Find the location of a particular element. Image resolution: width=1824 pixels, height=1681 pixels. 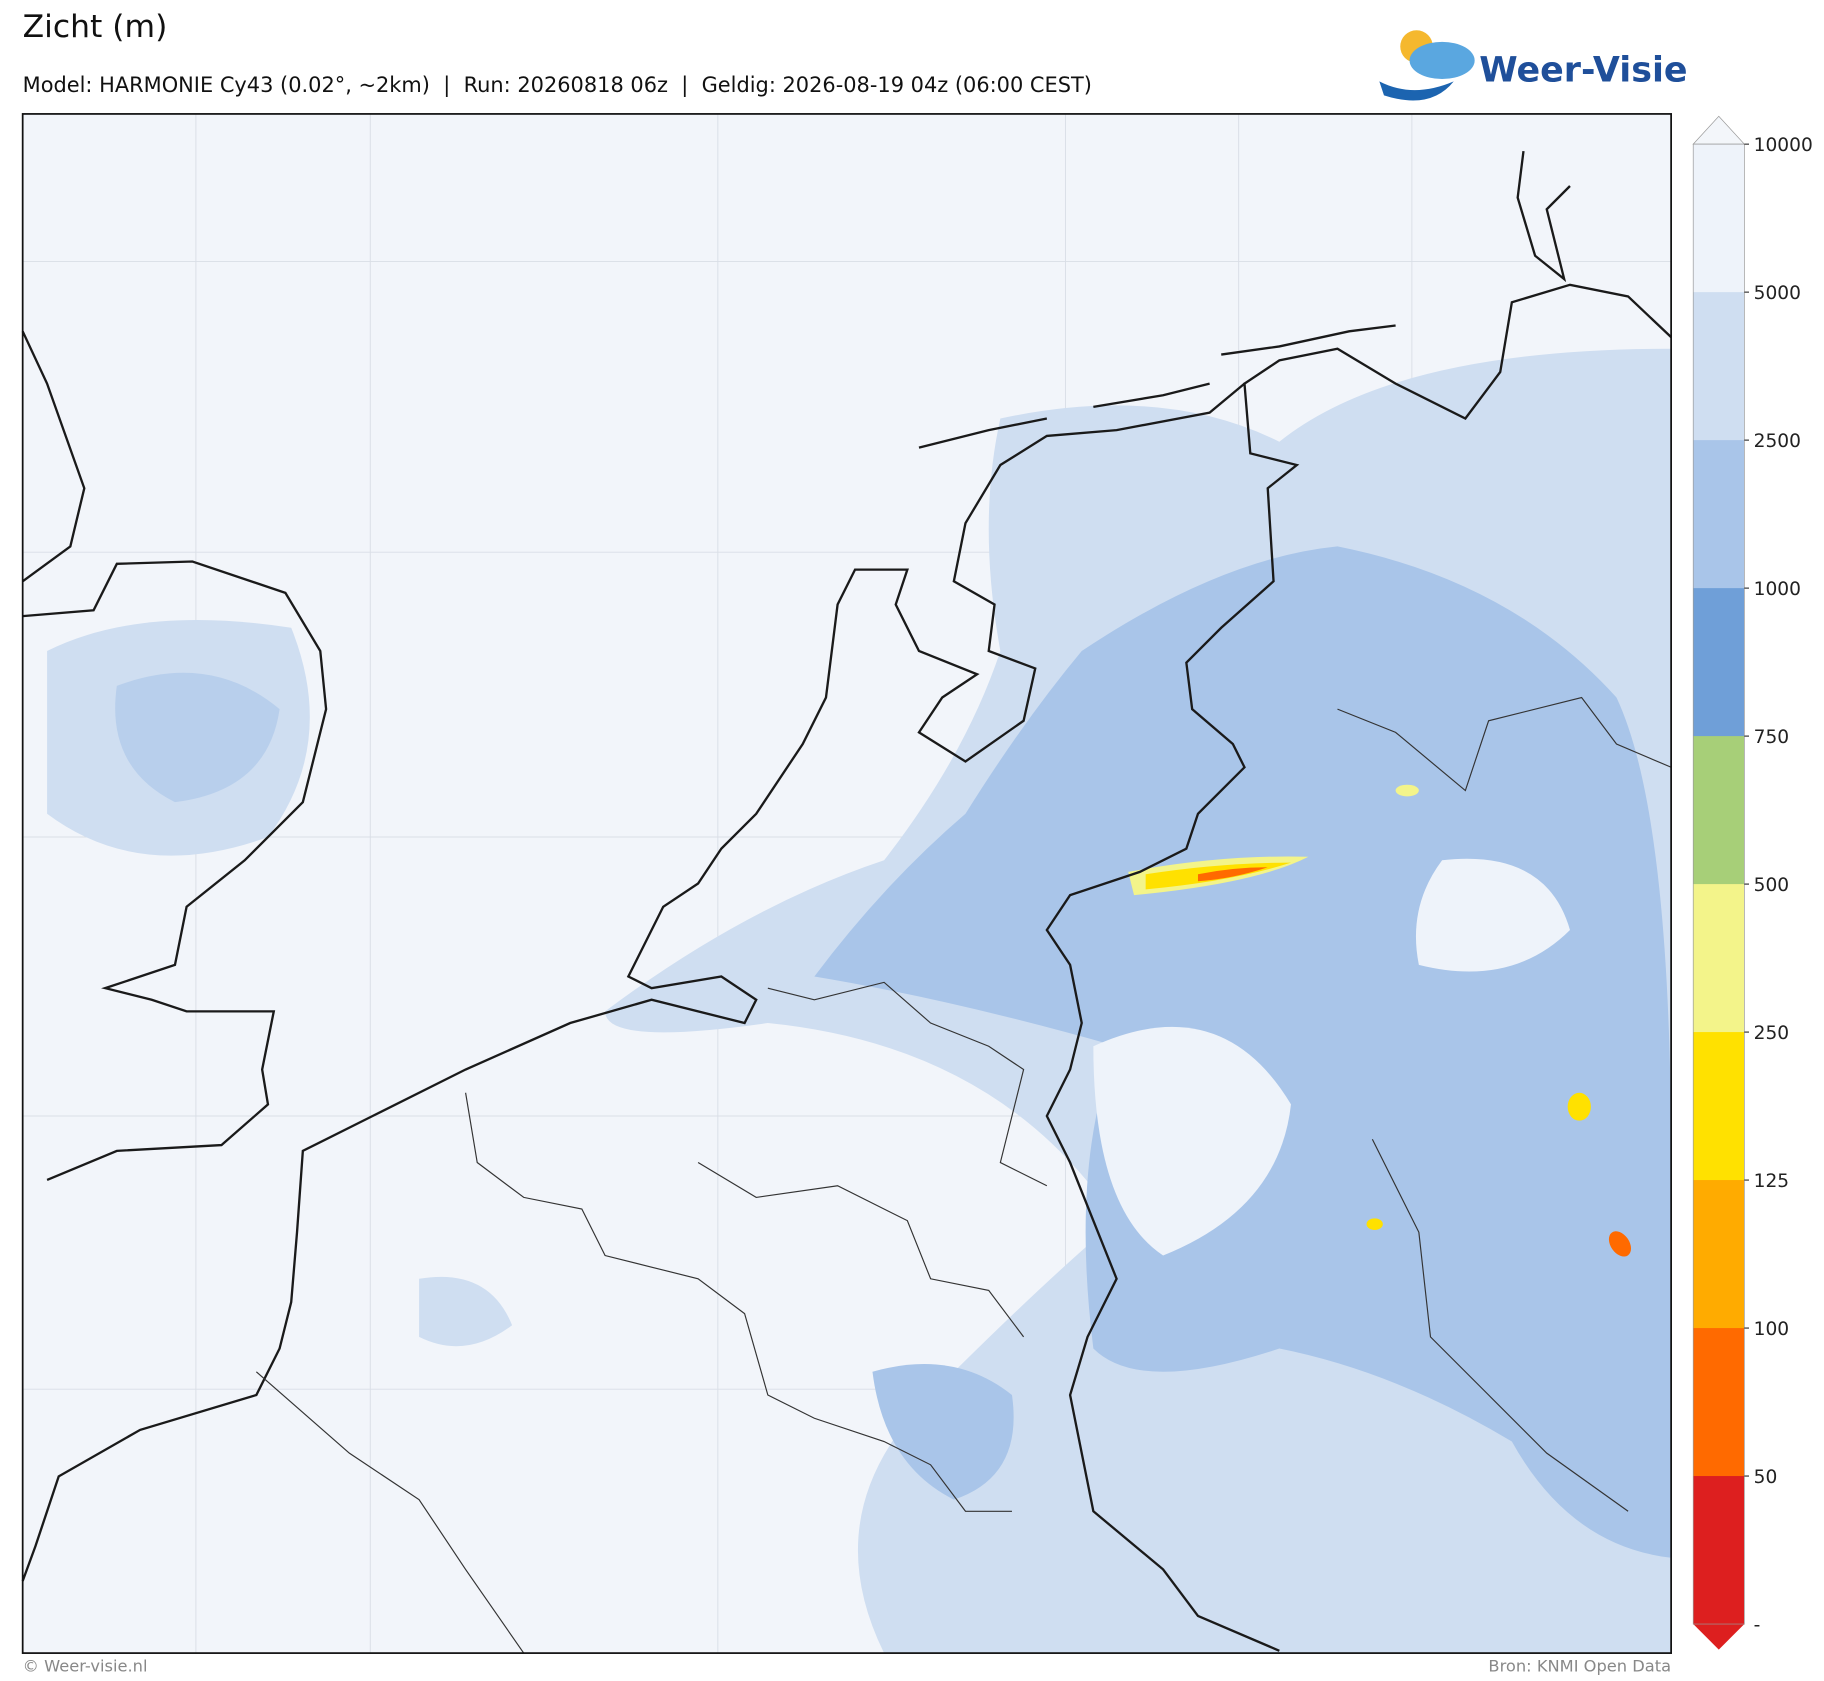

logo: Weer-Visie is located at coordinates (1533, 65).